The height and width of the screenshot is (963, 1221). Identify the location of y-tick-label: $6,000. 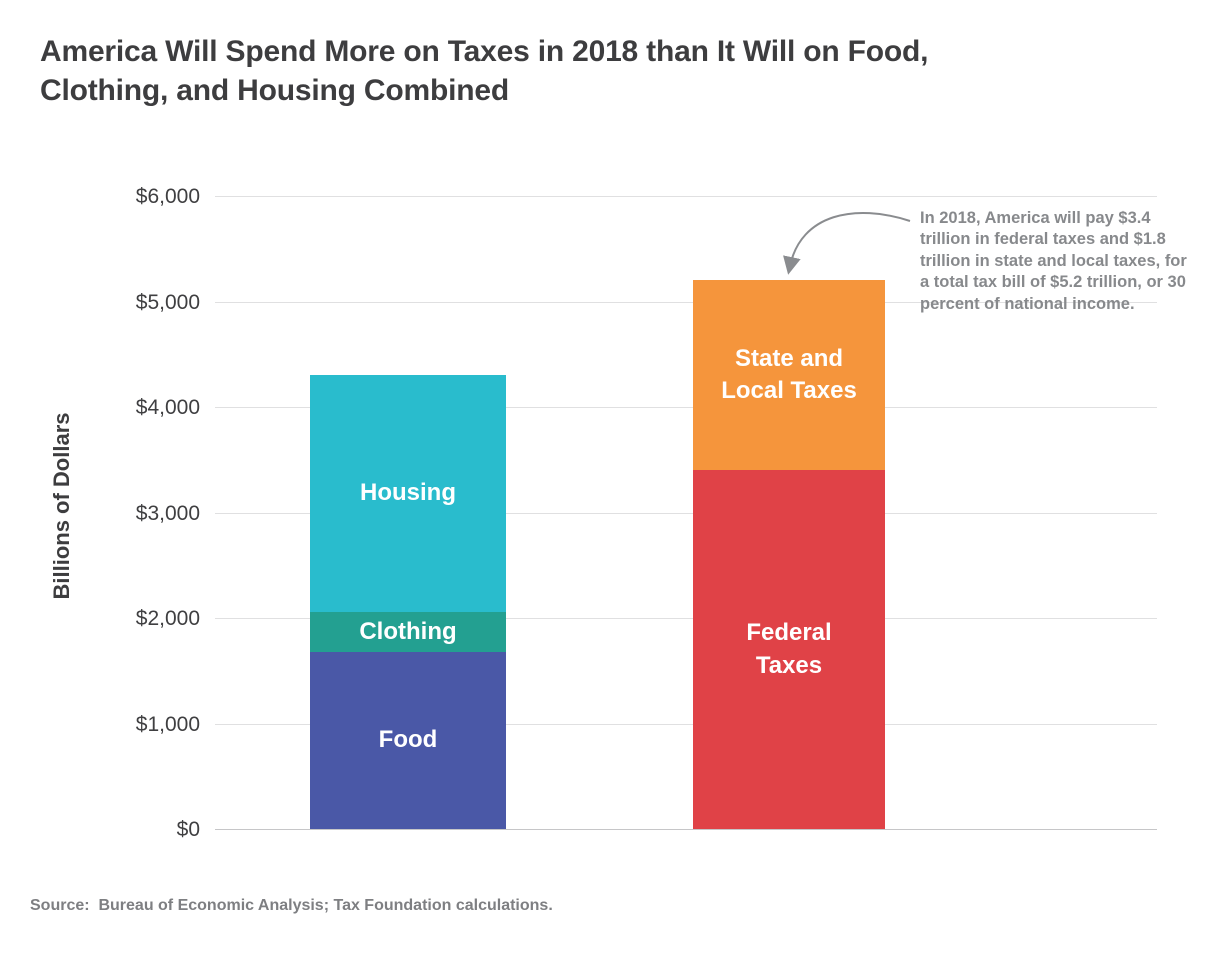
(167, 196).